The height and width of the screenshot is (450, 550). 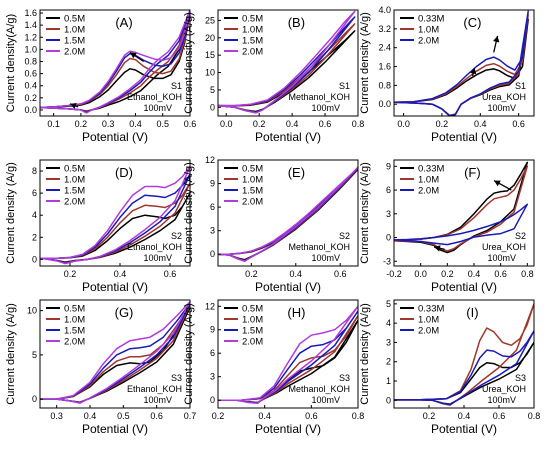 What do you see at coordinates (504, 247) in the screenshot?
I see `electrolyte-label: Urea_KOH` at bounding box center [504, 247].